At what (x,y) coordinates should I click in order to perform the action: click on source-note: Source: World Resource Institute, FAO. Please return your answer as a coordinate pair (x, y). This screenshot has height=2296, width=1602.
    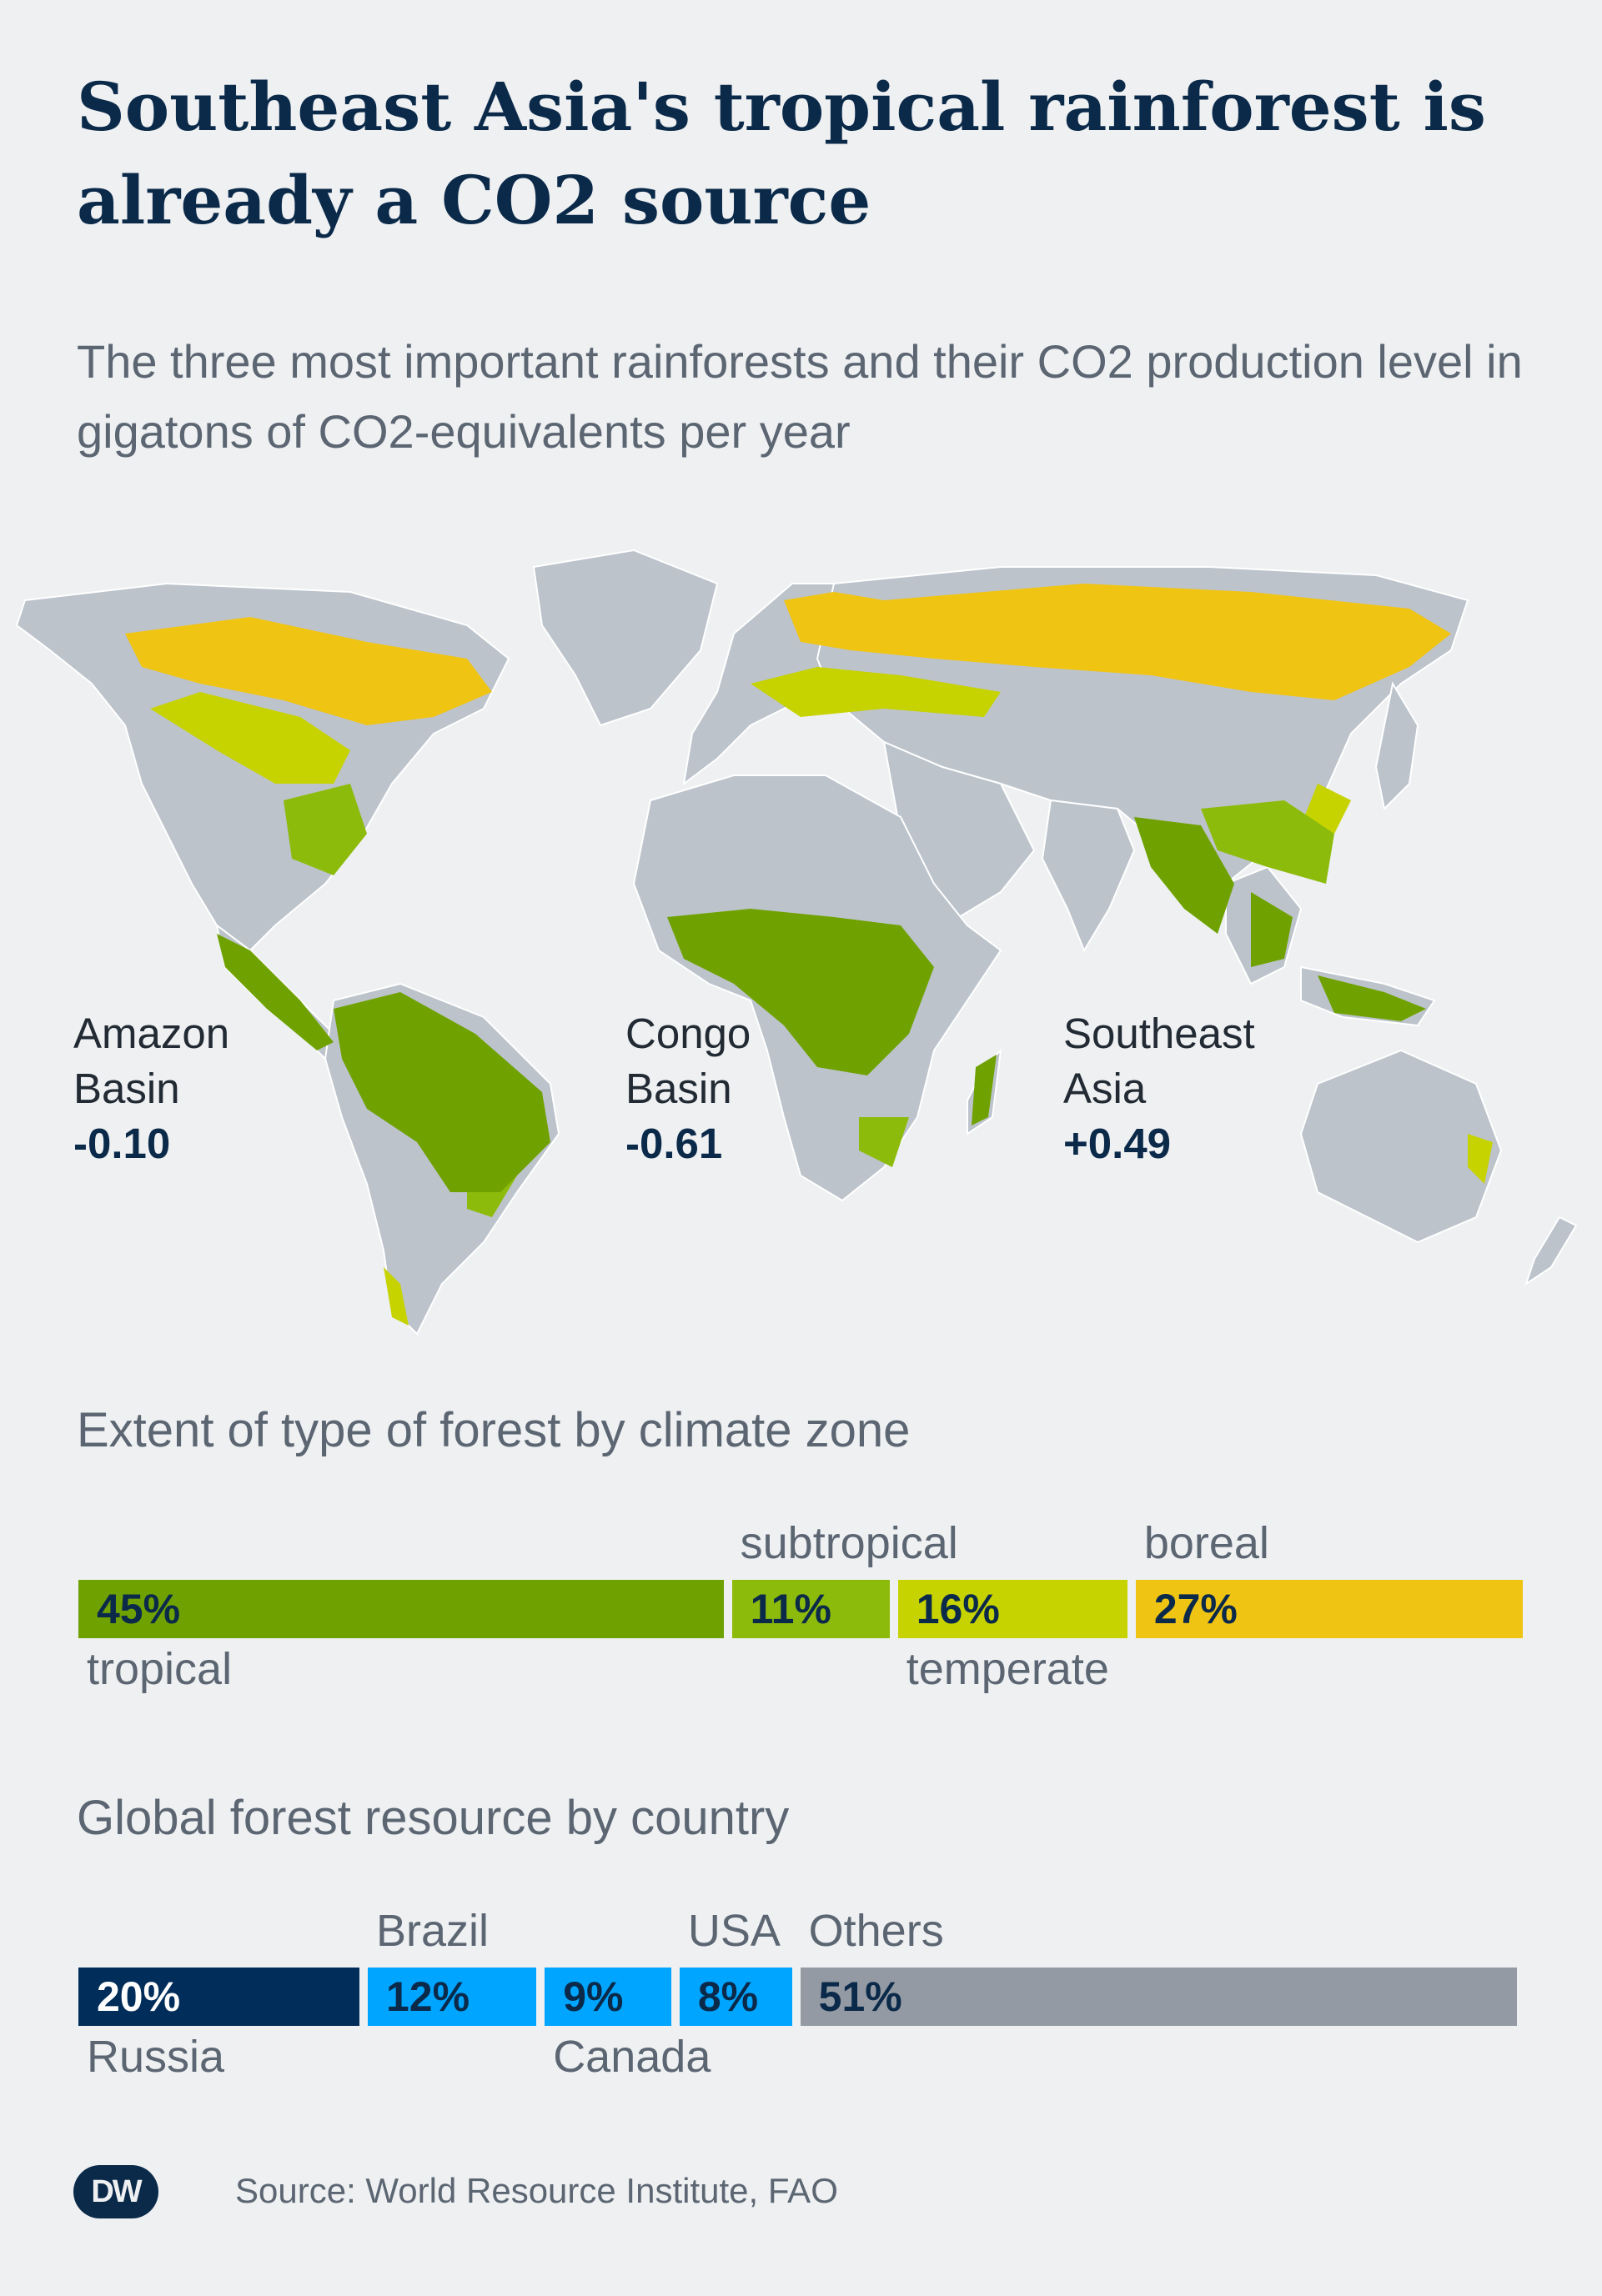
    Looking at the image, I should click on (536, 2190).